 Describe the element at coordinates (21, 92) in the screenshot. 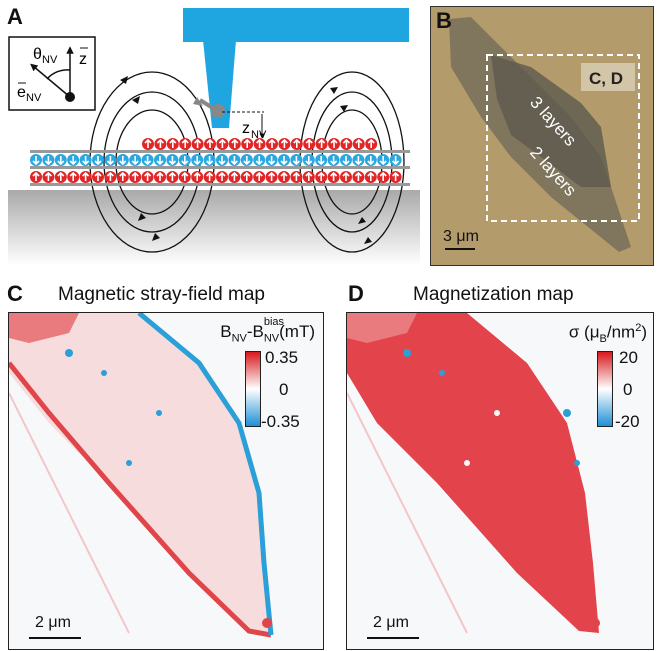

I see `svg-text: e` at that location.